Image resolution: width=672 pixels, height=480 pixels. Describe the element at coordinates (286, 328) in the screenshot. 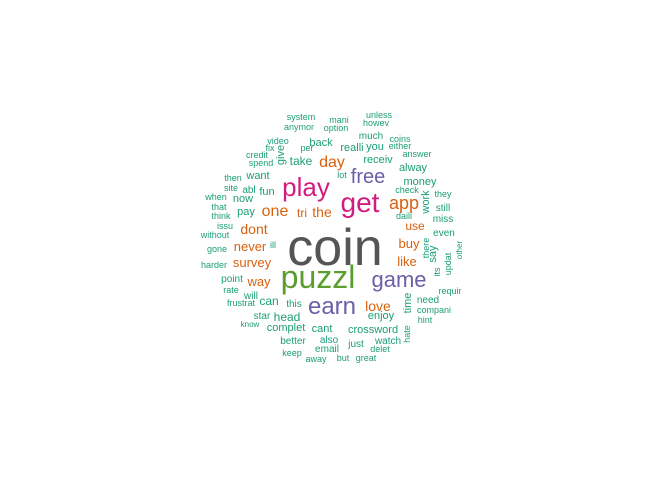

I see `word-complet: complet` at that location.